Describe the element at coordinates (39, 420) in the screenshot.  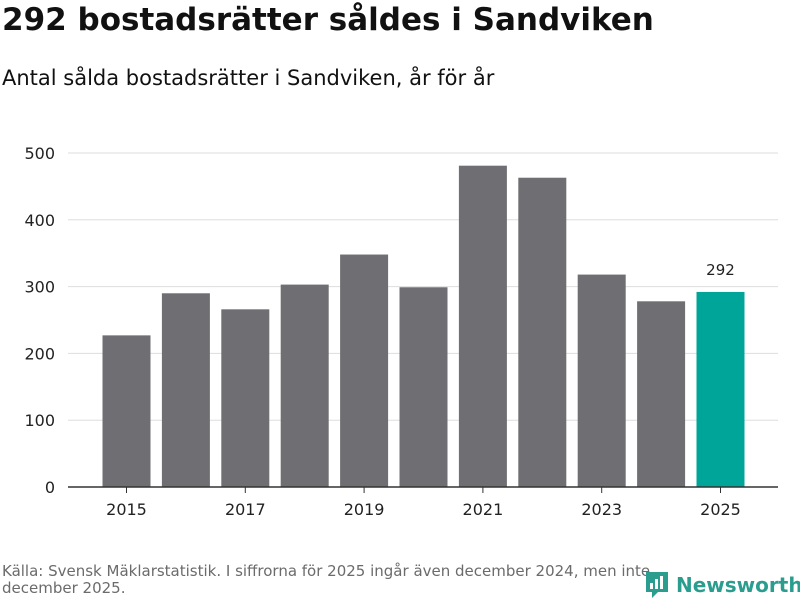
I see `y-tick-label-100: 100` at that location.